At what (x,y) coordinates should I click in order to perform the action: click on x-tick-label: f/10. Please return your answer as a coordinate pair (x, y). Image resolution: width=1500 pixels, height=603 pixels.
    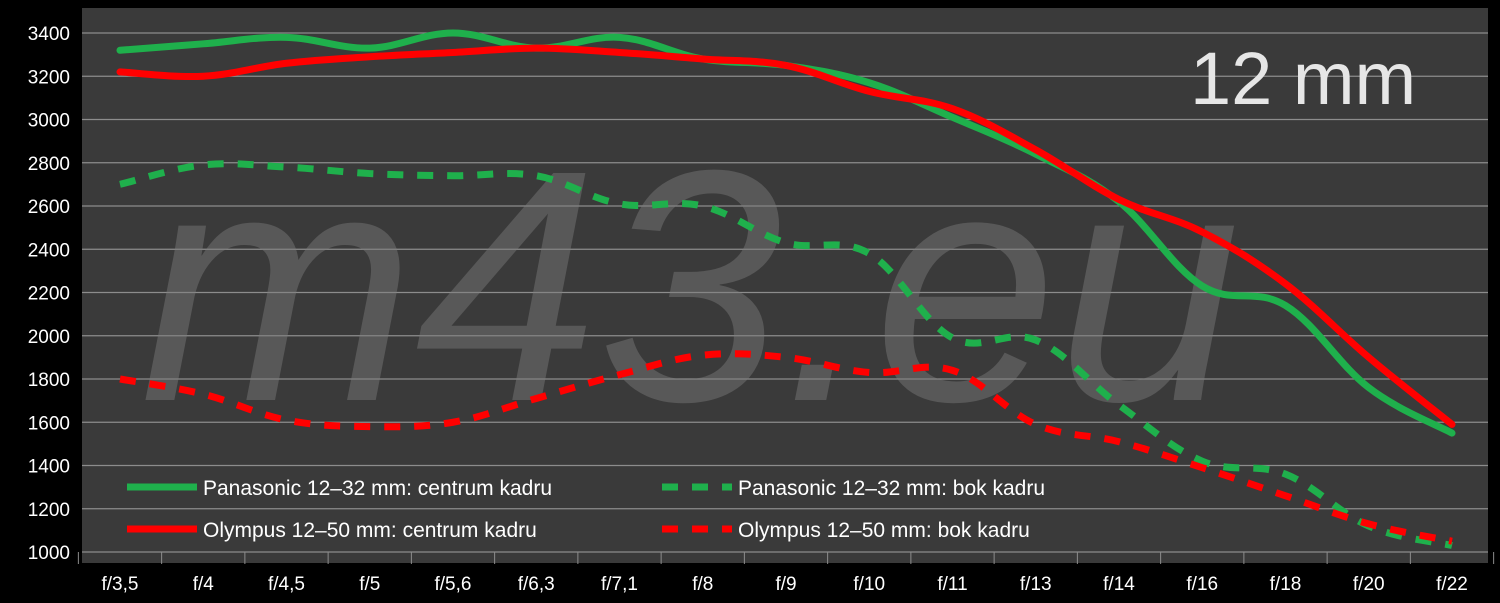
    Looking at the image, I should click on (869, 584).